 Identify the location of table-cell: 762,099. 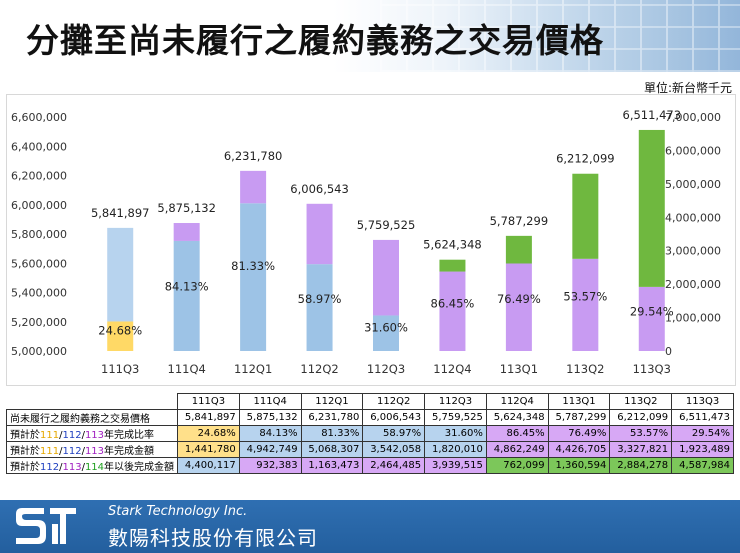
(517, 465).